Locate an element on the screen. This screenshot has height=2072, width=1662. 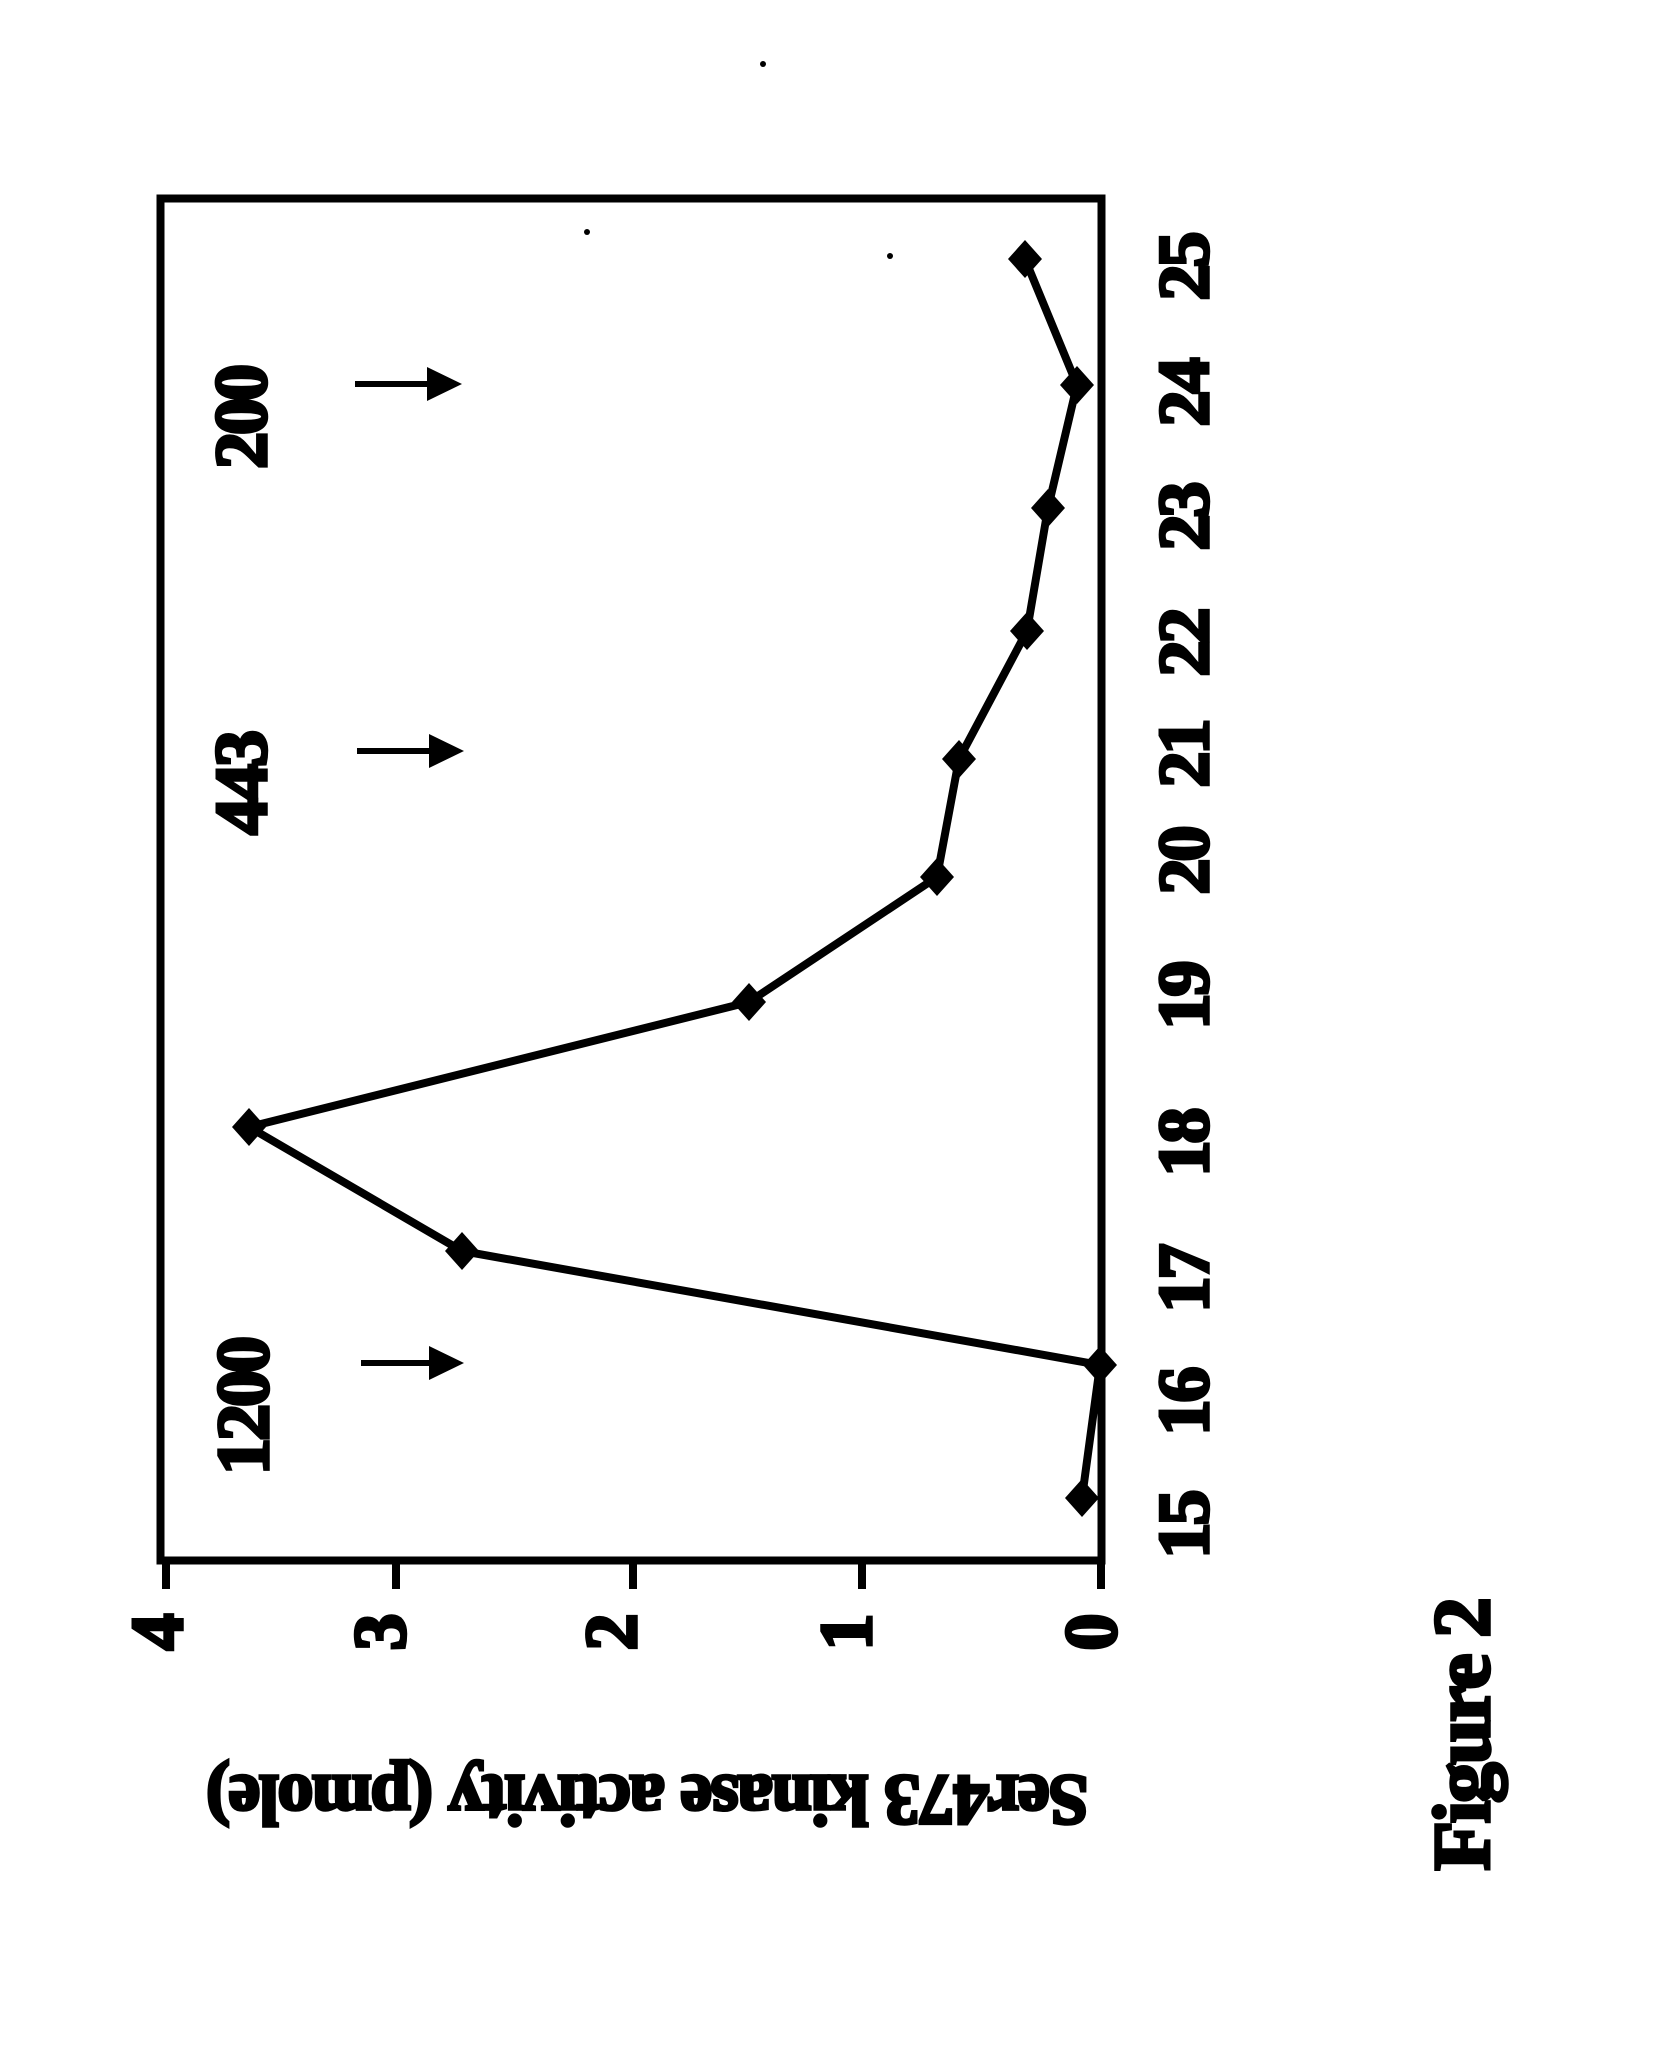
svg-text: Figure 2 is located at coordinates (1462, 1734).